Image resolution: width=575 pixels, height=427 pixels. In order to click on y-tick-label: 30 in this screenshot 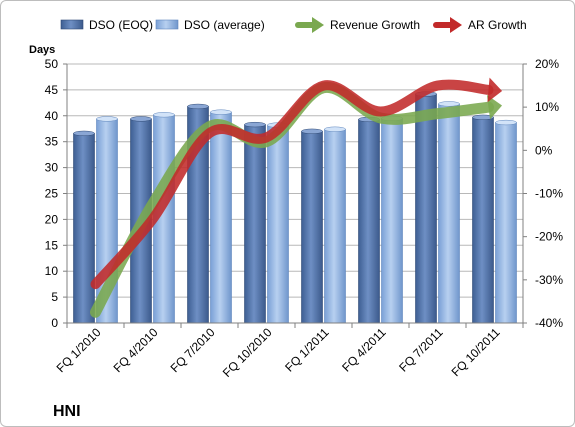, I will do `click(52, 168)`.